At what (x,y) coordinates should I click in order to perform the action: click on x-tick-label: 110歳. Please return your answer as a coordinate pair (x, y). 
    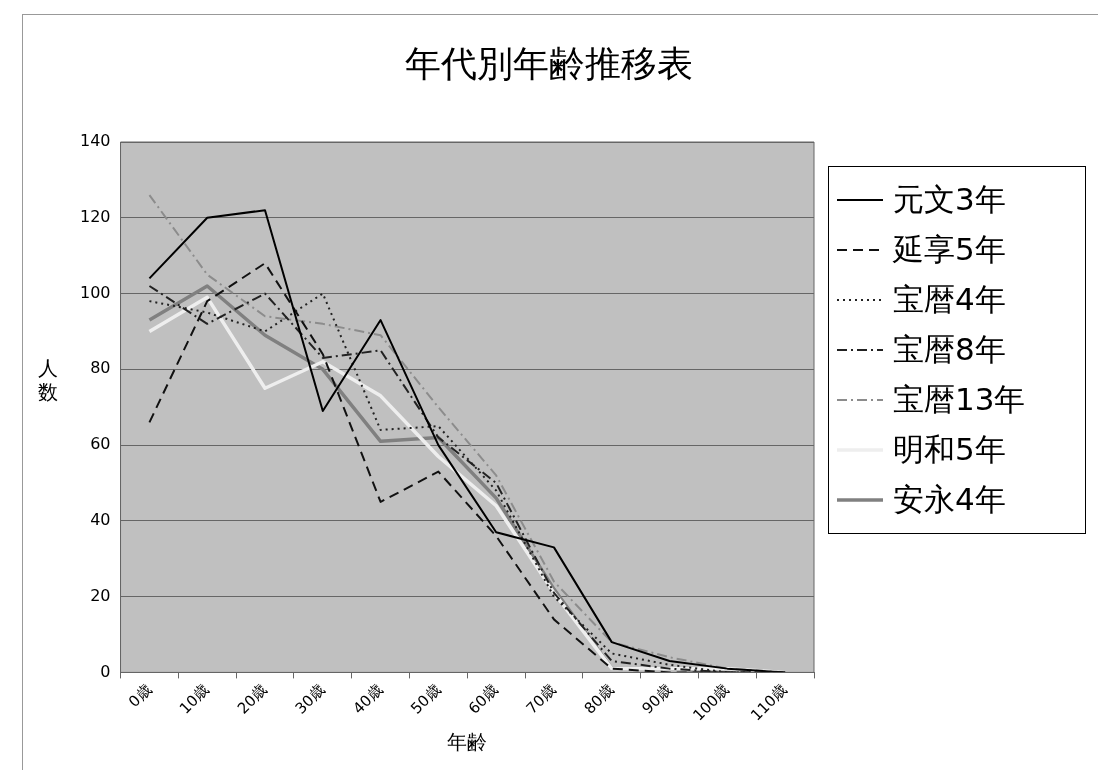
    Looking at the image, I should click on (769, 702).